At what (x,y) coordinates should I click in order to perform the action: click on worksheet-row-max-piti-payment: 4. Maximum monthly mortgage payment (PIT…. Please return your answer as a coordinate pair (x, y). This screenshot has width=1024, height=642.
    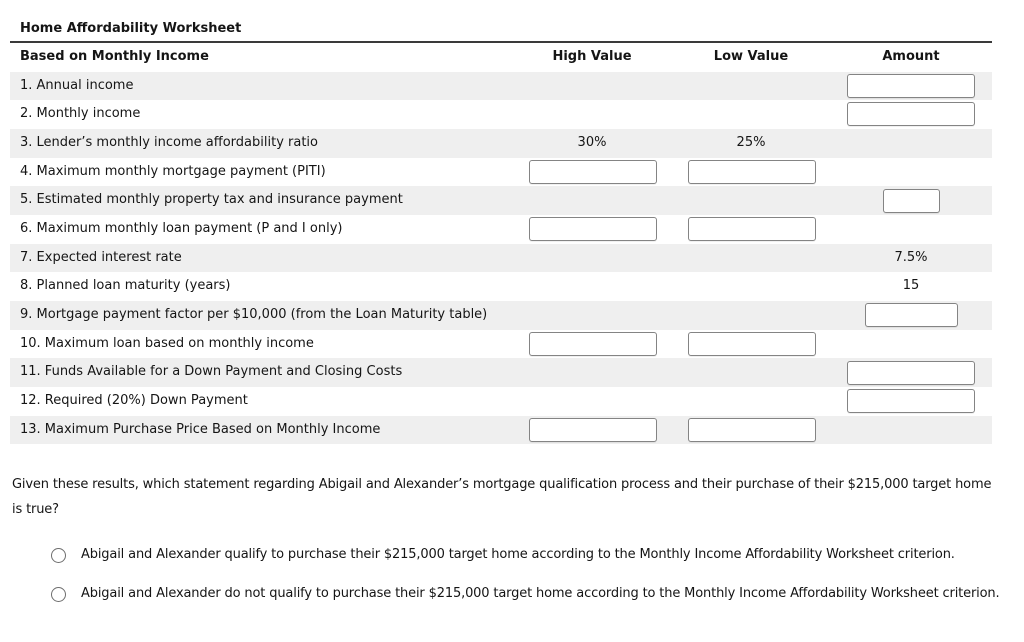
    Looking at the image, I should click on (501, 172).